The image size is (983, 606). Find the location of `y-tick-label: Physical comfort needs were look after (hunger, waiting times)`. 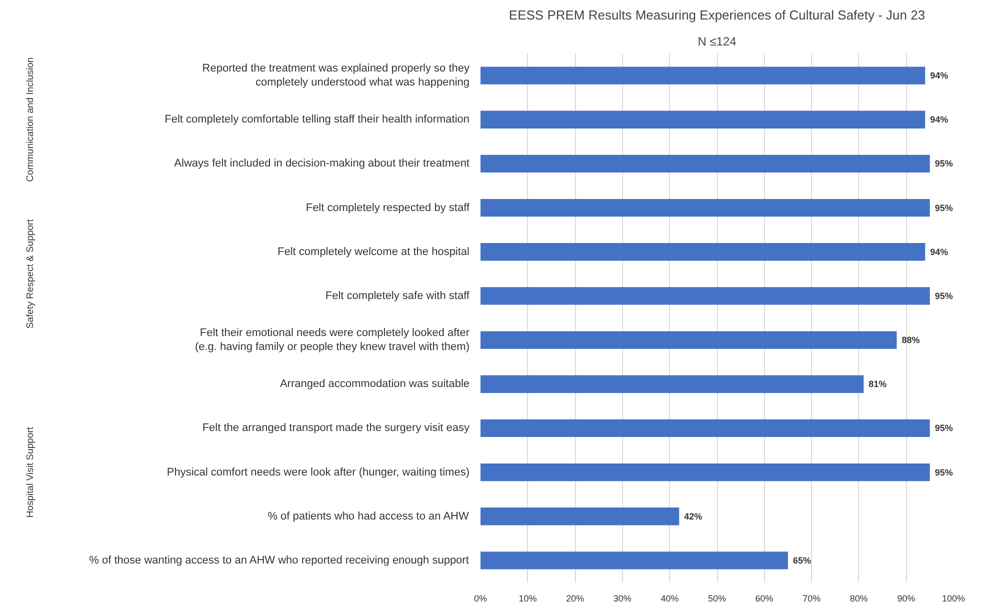

y-tick-label: Physical comfort needs were look after (hunger, waiting times) is located at coordinates (318, 472).